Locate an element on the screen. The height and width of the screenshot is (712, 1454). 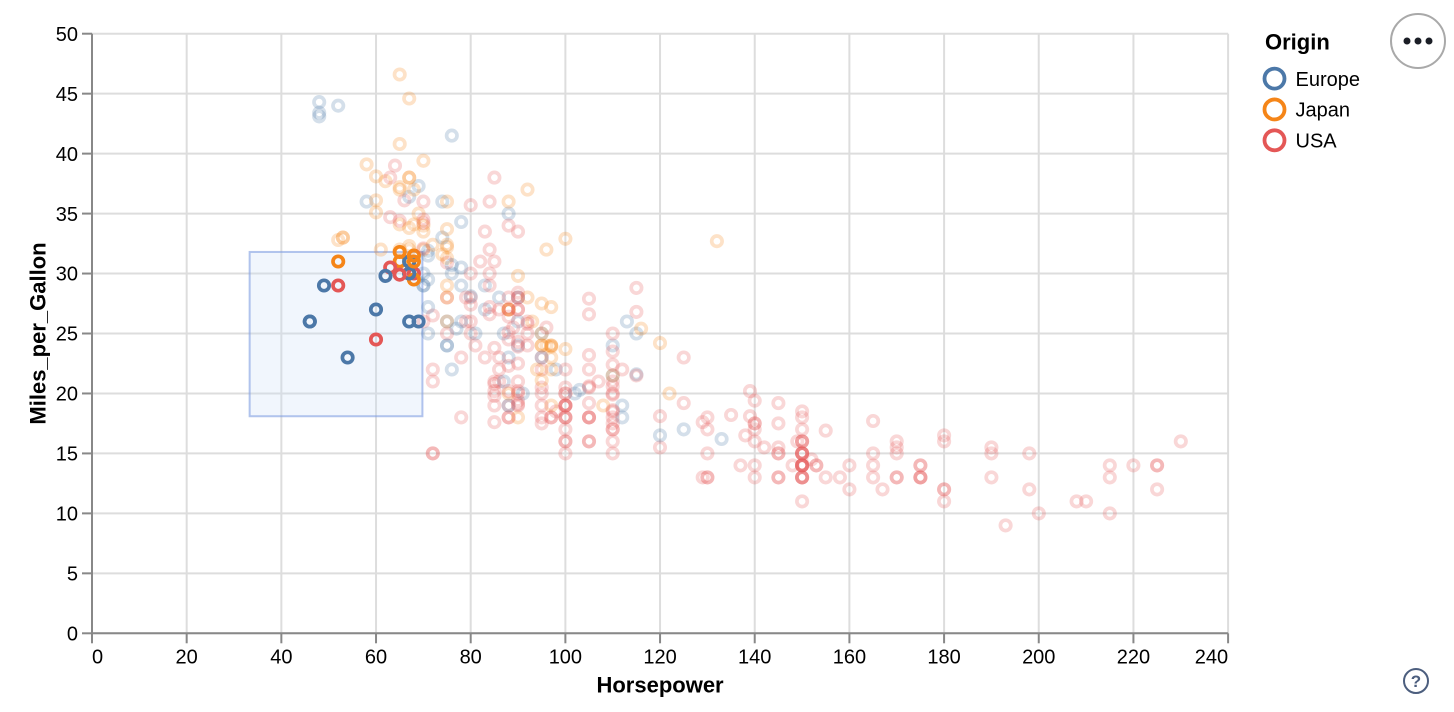
ellipsis-icon is located at coordinates (1418, 41).